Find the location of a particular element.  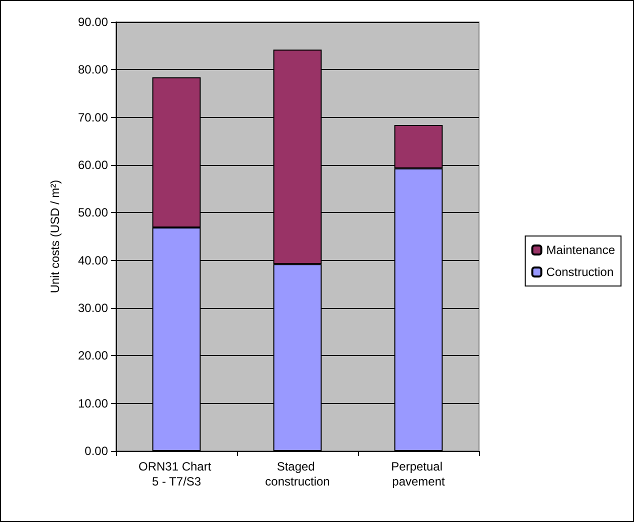

x-tick-label: Staged construction is located at coordinates (297, 474).